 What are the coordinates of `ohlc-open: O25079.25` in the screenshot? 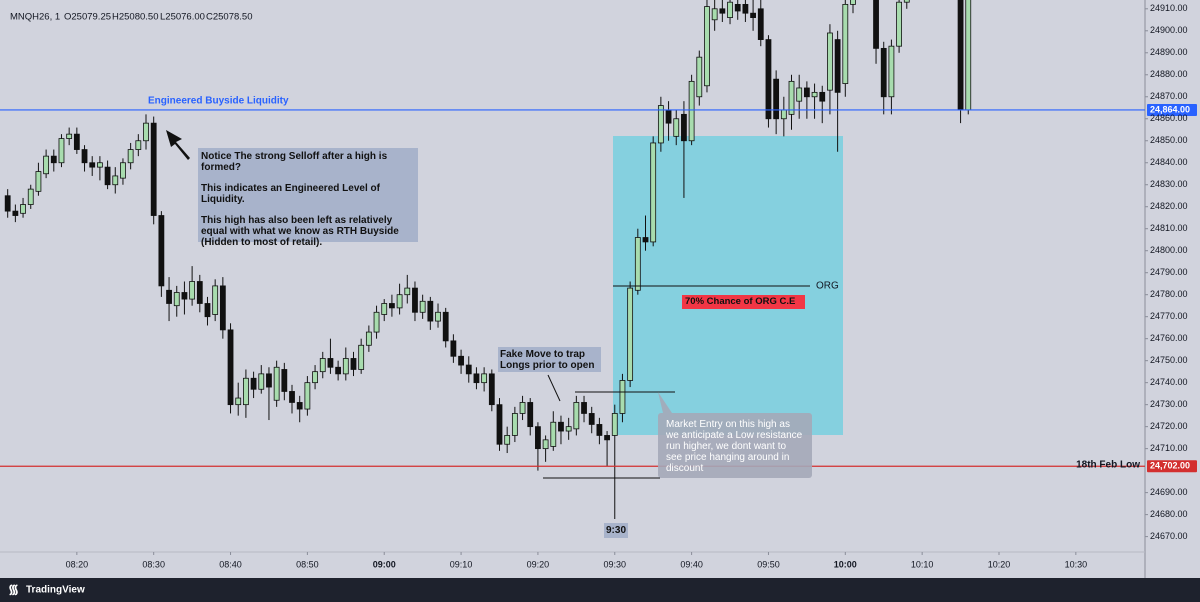 It's located at (87, 17).